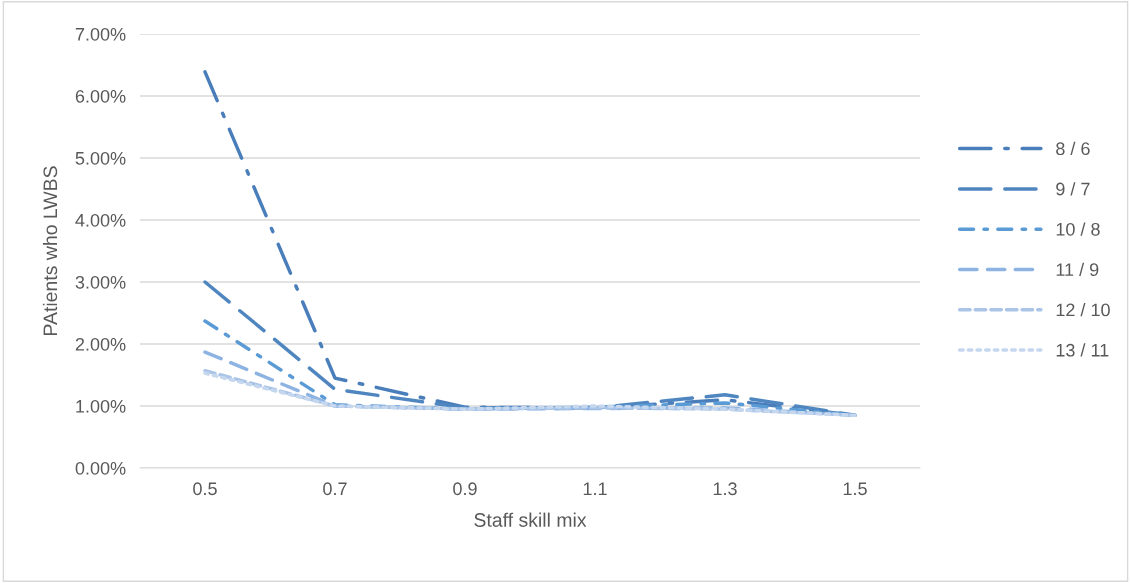  I want to click on y-axis-title: PAtients who LWBS, so click(50, 250).